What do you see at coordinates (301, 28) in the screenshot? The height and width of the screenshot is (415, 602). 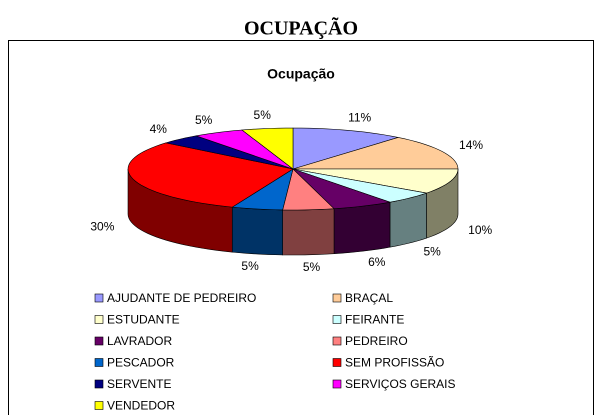 I see `page-title: OCUPAÇÃO` at bounding box center [301, 28].